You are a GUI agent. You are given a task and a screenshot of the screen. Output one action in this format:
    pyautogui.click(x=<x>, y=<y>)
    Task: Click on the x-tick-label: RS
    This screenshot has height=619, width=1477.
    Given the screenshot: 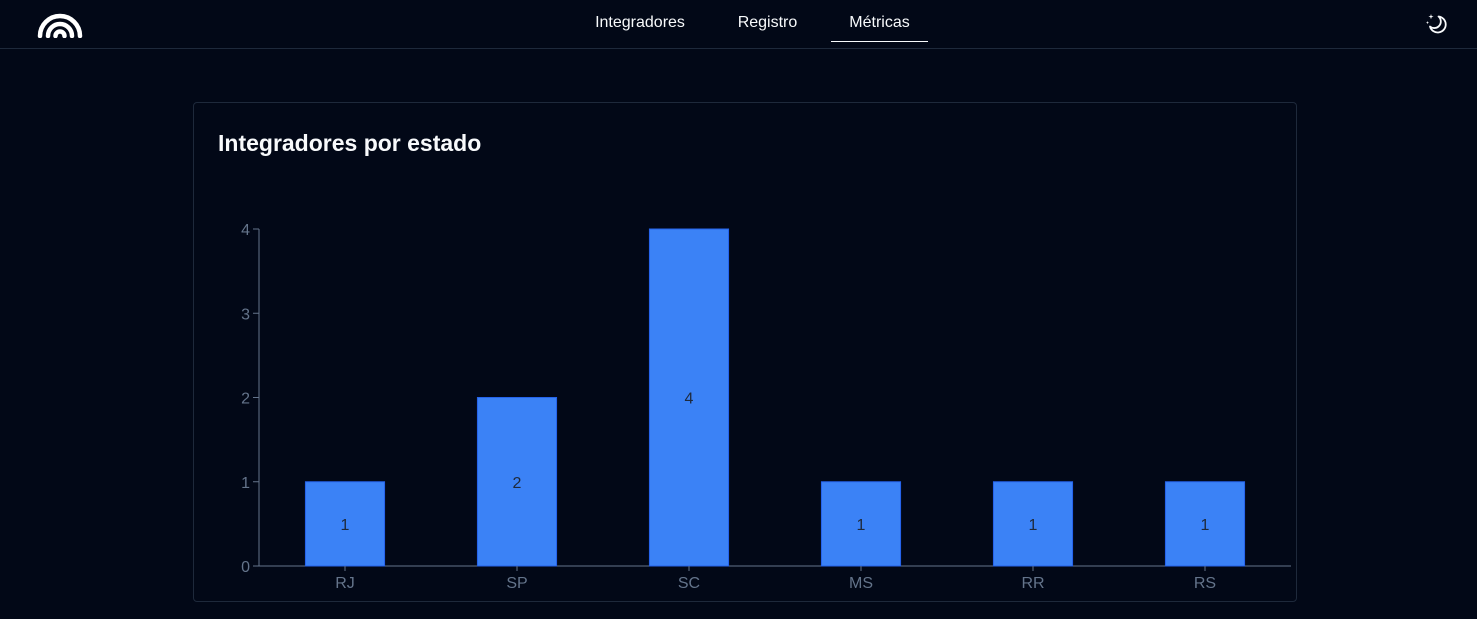 What is the action you would take?
    pyautogui.click(x=1205, y=583)
    